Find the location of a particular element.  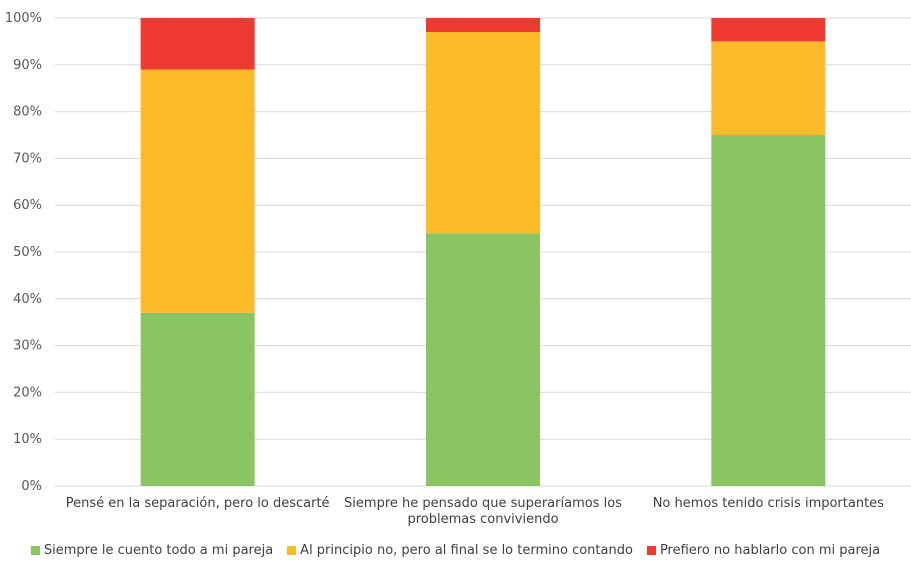

y-tick-label: 30% is located at coordinates (27, 346).